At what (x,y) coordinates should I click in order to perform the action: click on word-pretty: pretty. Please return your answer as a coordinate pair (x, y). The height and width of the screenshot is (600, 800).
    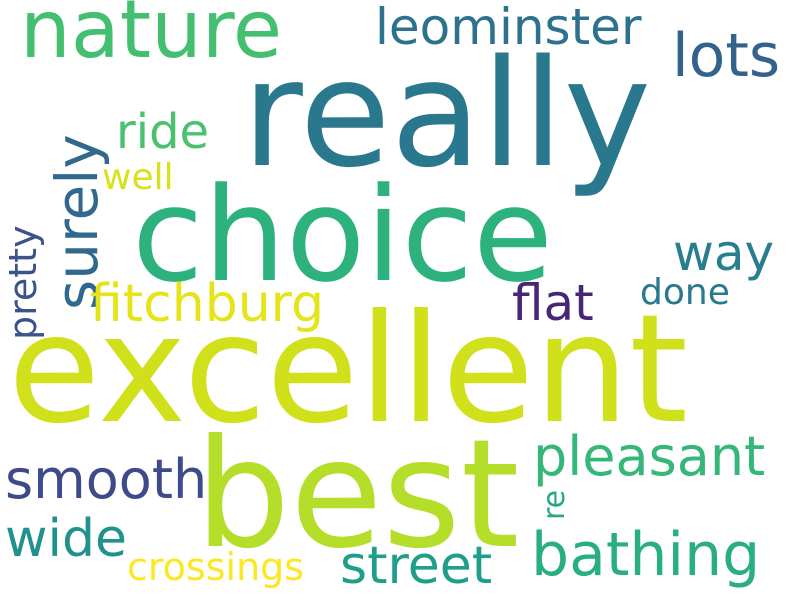
    Looking at the image, I should click on (23, 282).